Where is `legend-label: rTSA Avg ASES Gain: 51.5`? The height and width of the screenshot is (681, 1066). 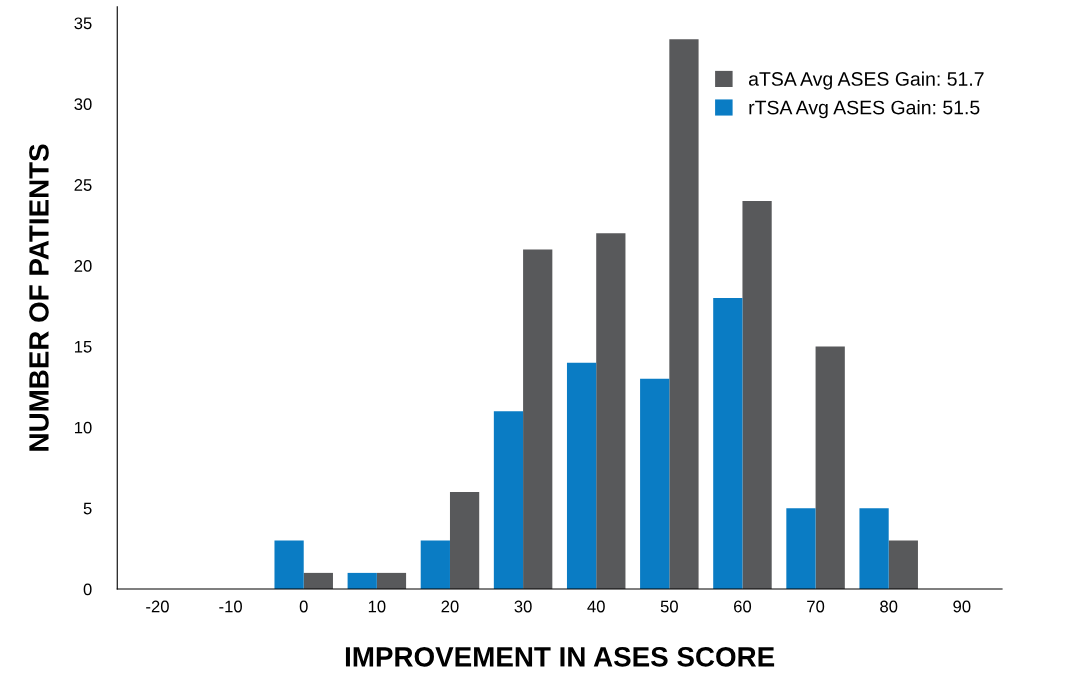
legend-label: rTSA Avg ASES Gain: 51.5 is located at coordinates (864, 109).